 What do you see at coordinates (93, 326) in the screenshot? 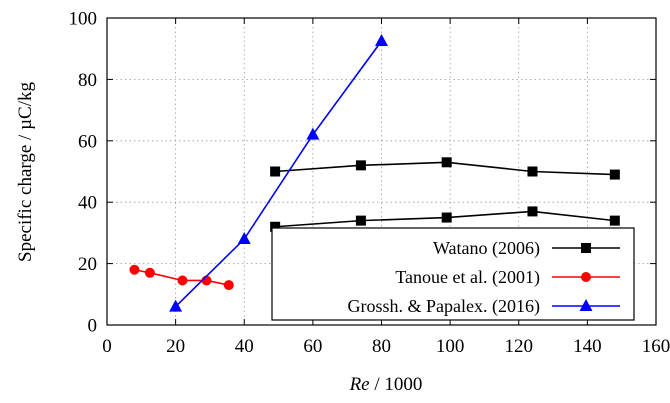
I see `y-tick-label: 0` at bounding box center [93, 326].